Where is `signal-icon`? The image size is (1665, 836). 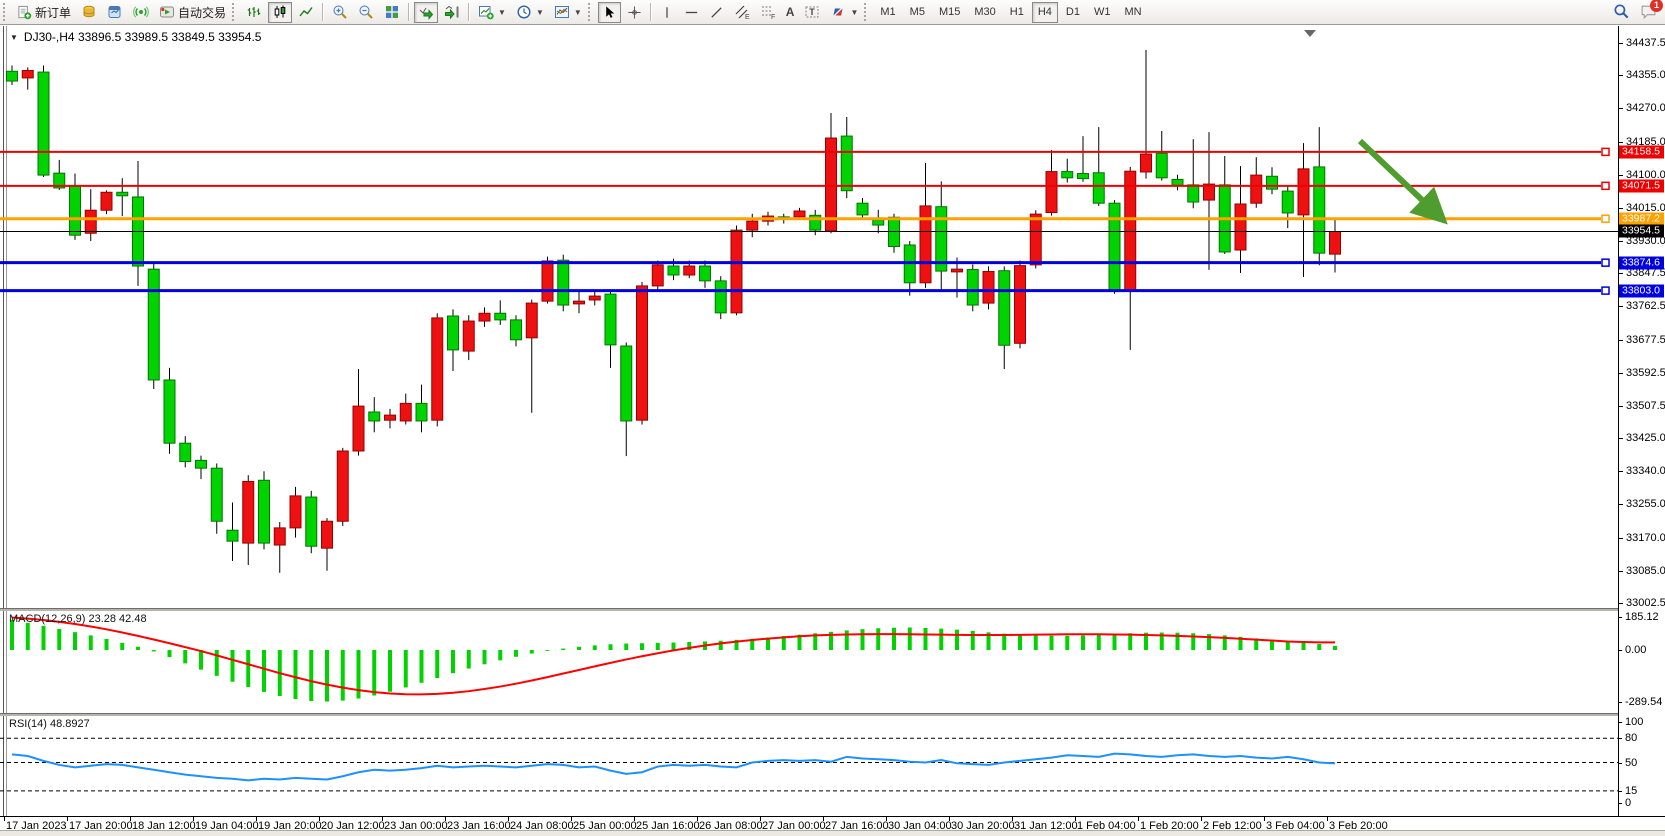
signal-icon is located at coordinates (141, 12).